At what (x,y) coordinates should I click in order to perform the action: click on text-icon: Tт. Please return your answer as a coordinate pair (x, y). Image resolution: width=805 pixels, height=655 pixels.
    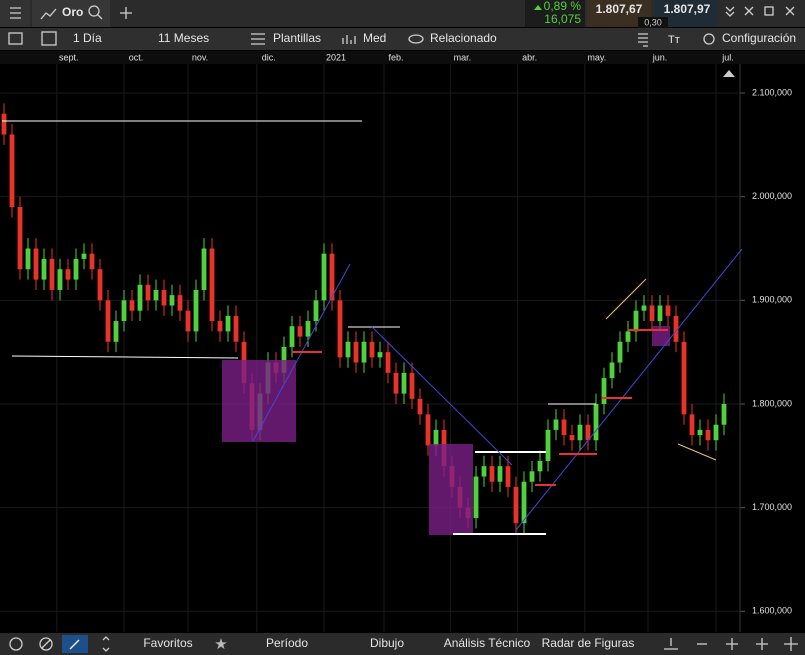
    Looking at the image, I should click on (674, 40).